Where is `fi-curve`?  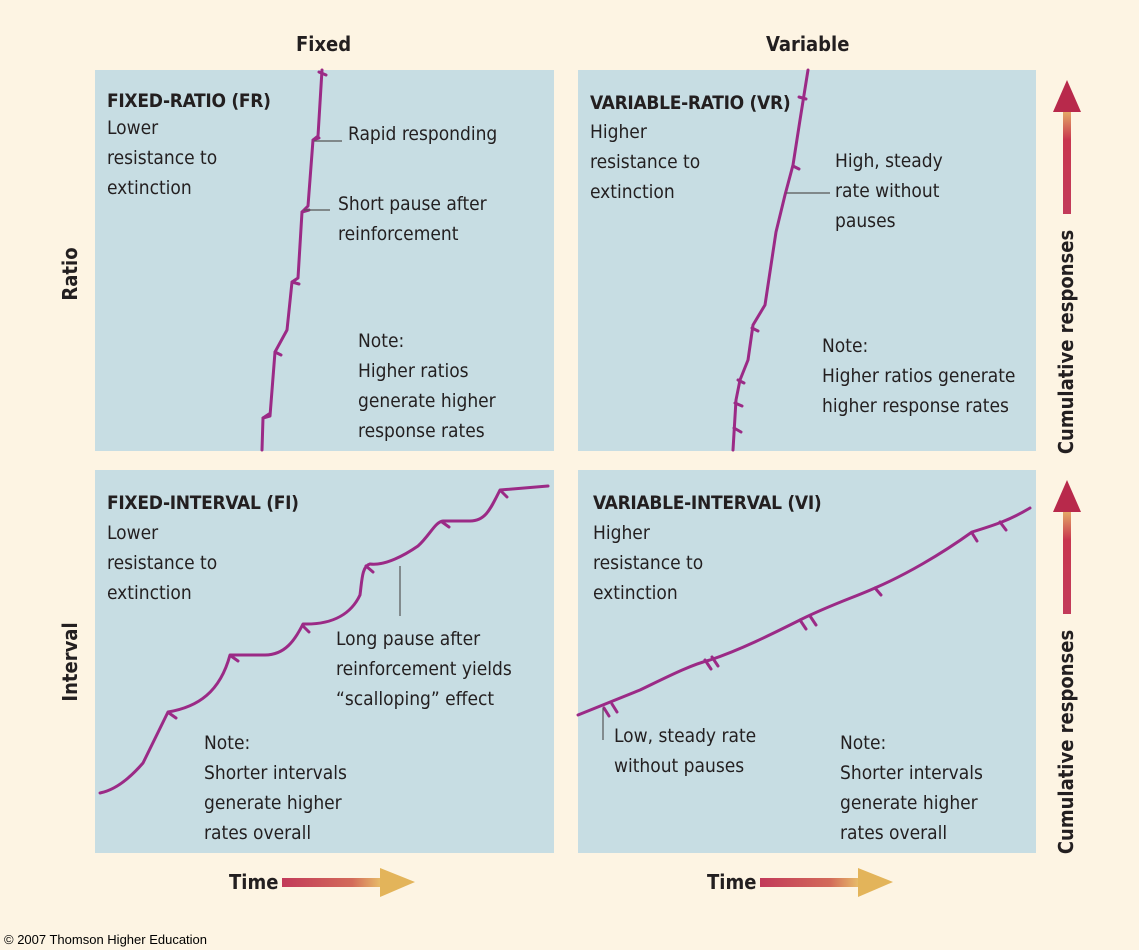 fi-curve is located at coordinates (324, 639).